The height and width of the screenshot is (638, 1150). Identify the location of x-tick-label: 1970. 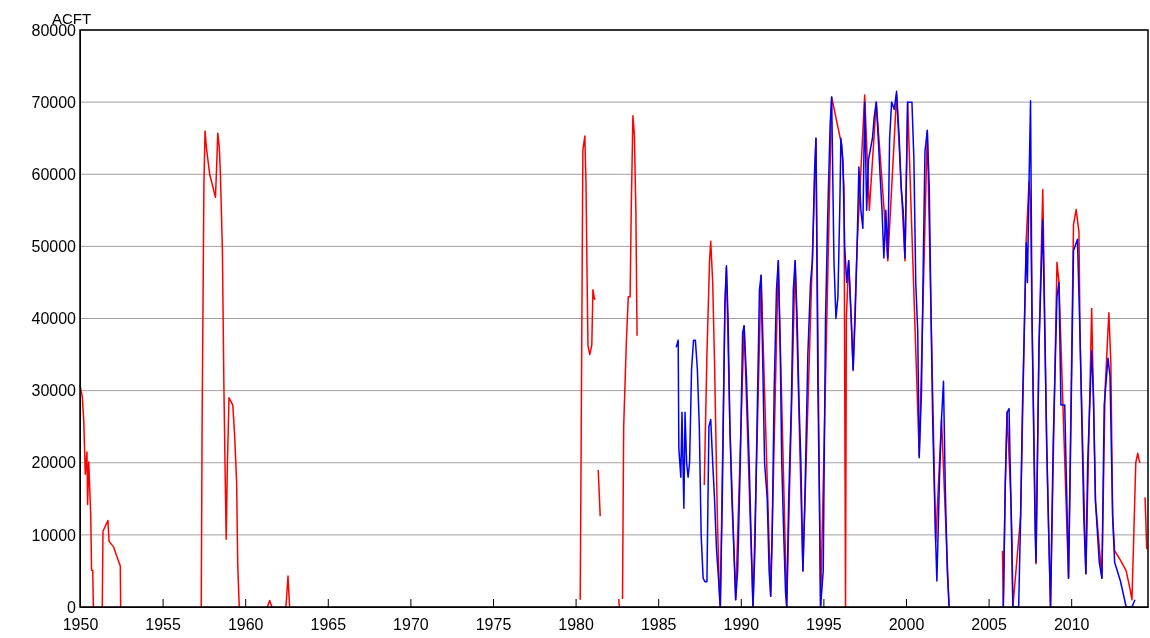
(411, 625).